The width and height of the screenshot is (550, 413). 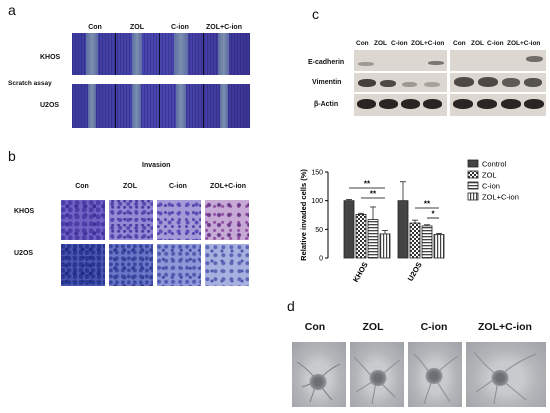 What do you see at coordinates (303, 215) in the screenshot?
I see `y-axis-title: Relative invaded cells (%)` at bounding box center [303, 215].